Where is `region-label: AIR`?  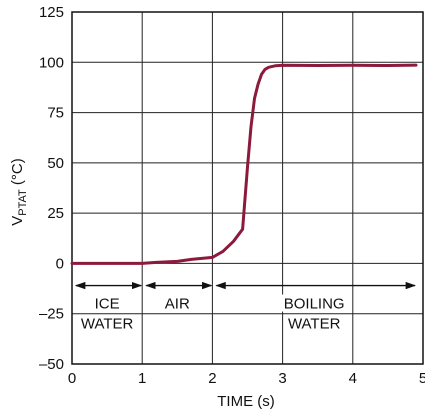 region-label: AIR is located at coordinates (177, 304).